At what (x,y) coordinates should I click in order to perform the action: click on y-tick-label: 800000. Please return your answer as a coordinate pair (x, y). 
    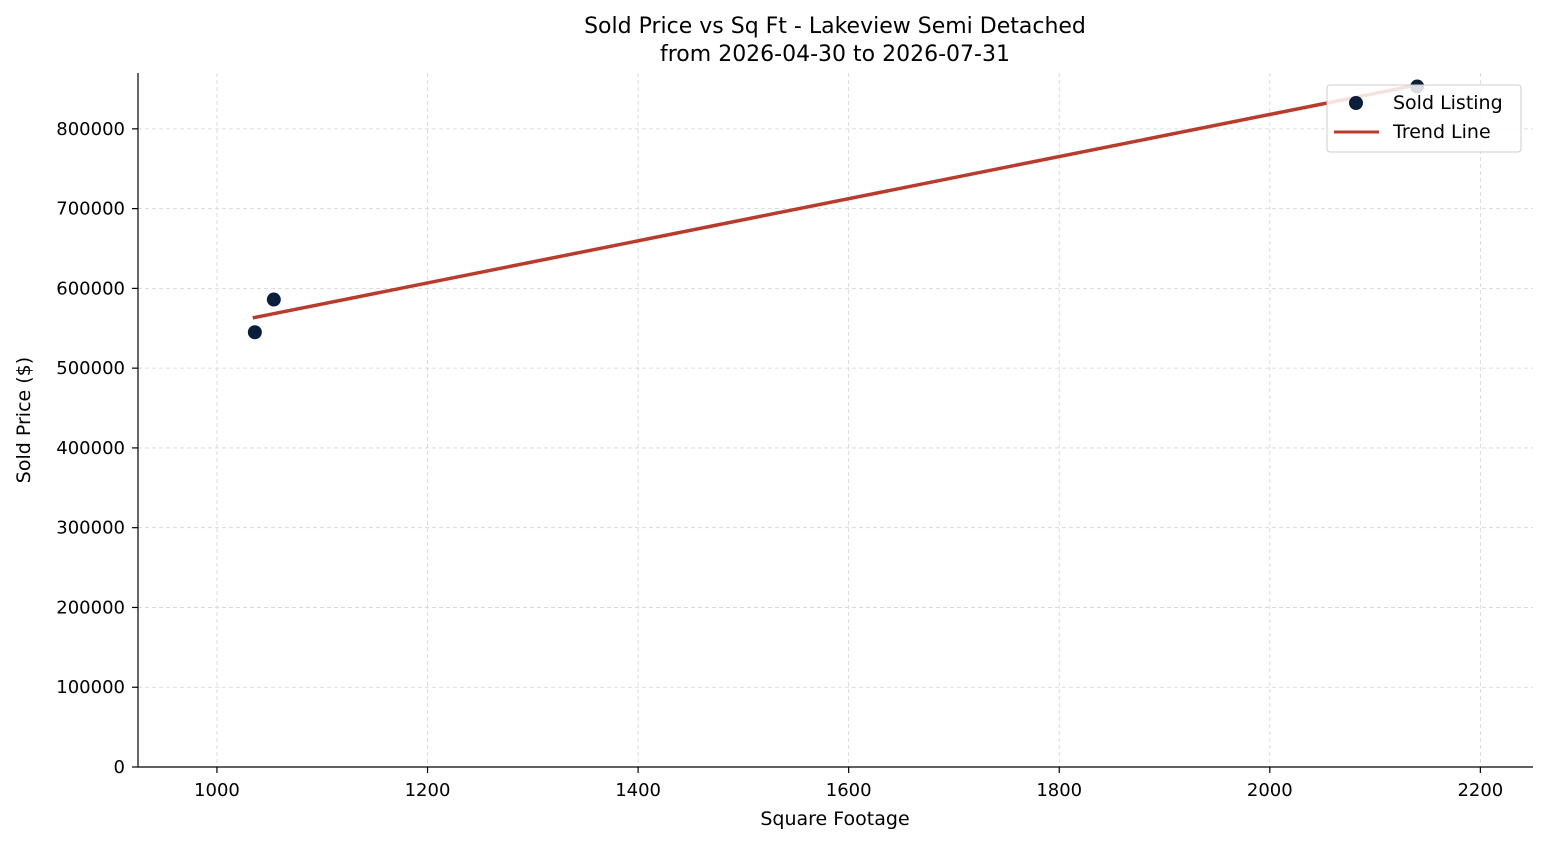
    Looking at the image, I should click on (90, 129).